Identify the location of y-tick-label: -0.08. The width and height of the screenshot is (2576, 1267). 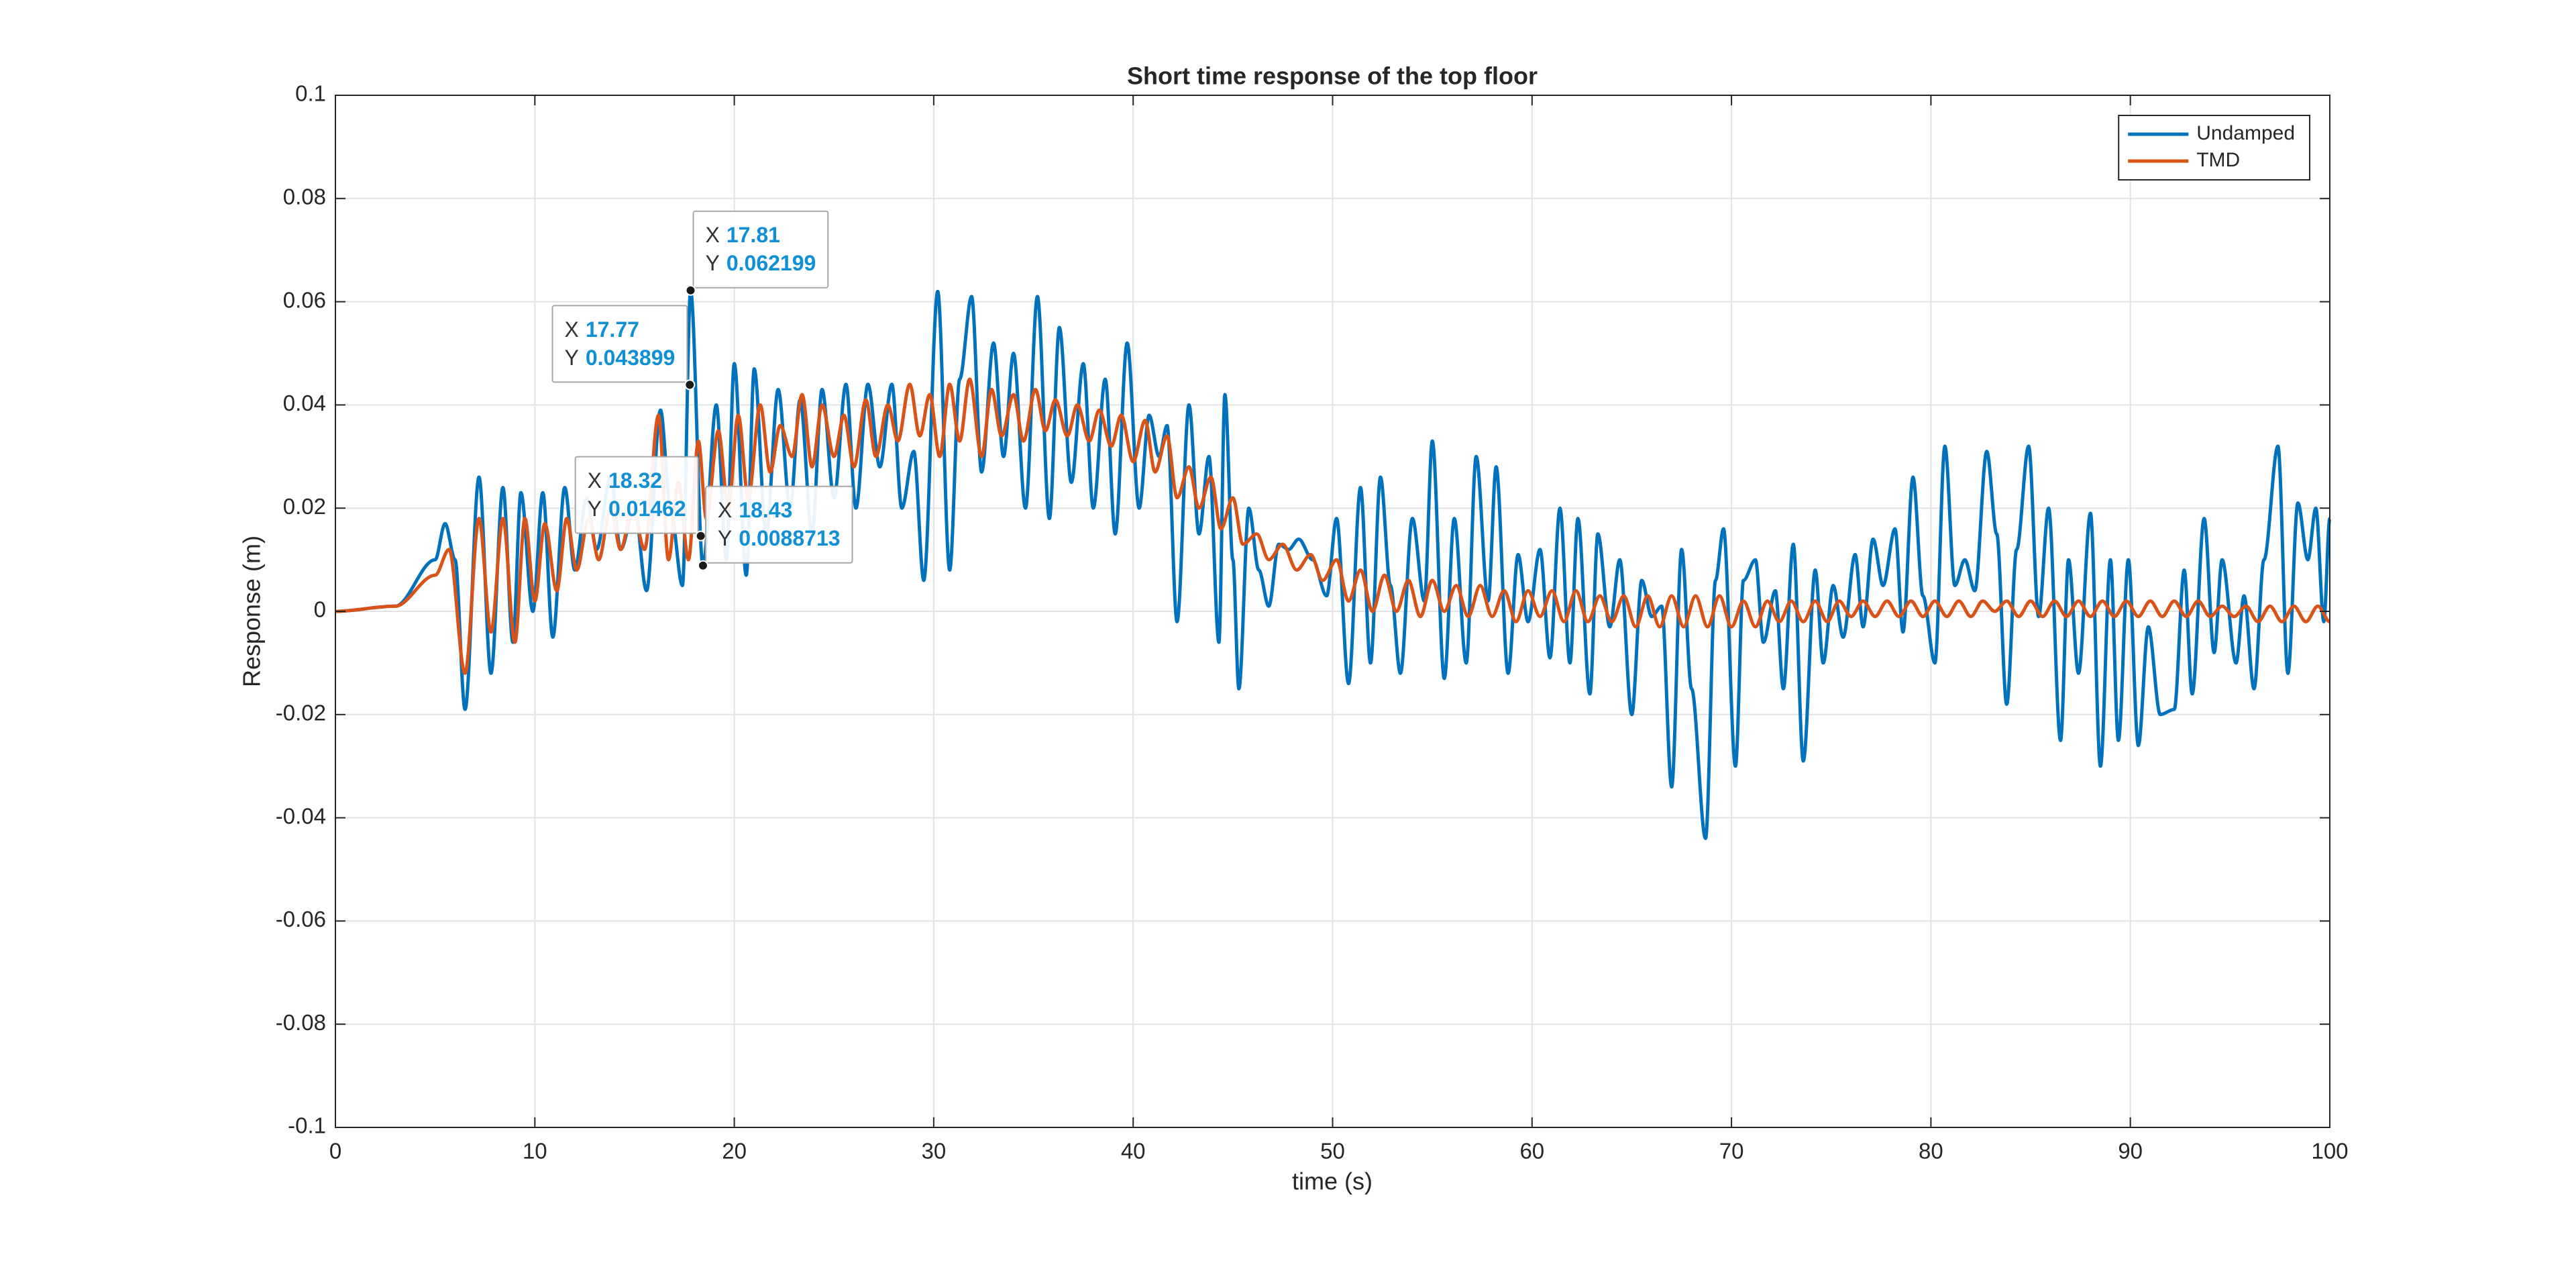
(301, 1022).